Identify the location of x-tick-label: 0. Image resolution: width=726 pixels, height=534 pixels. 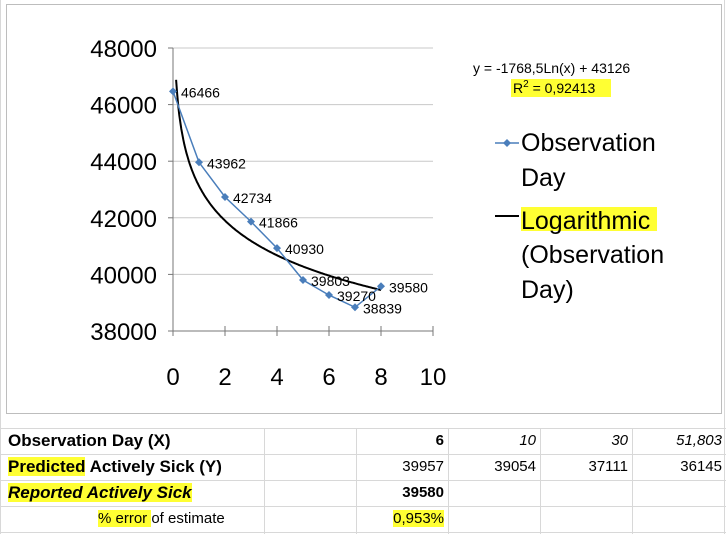
(172, 377).